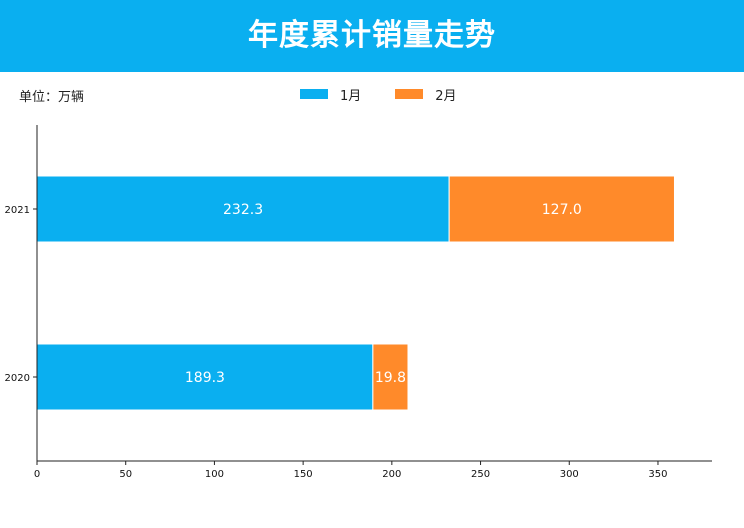 Image resolution: width=744 pixels, height=528 pixels. Describe the element at coordinates (314, 94) in the screenshot. I see `legend-swatch-jan` at that location.